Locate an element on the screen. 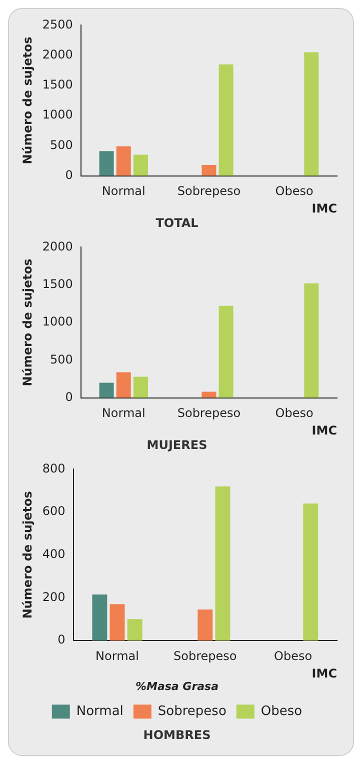 The image size is (364, 773). text: HOMBRES is located at coordinates (177, 735).